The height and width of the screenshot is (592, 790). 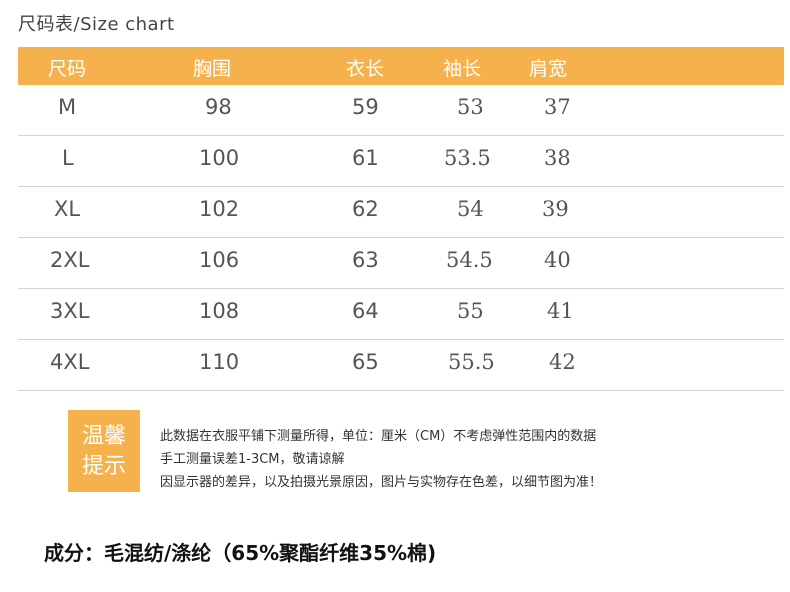 What do you see at coordinates (67, 107) in the screenshot?
I see `size-cell: M` at bounding box center [67, 107].